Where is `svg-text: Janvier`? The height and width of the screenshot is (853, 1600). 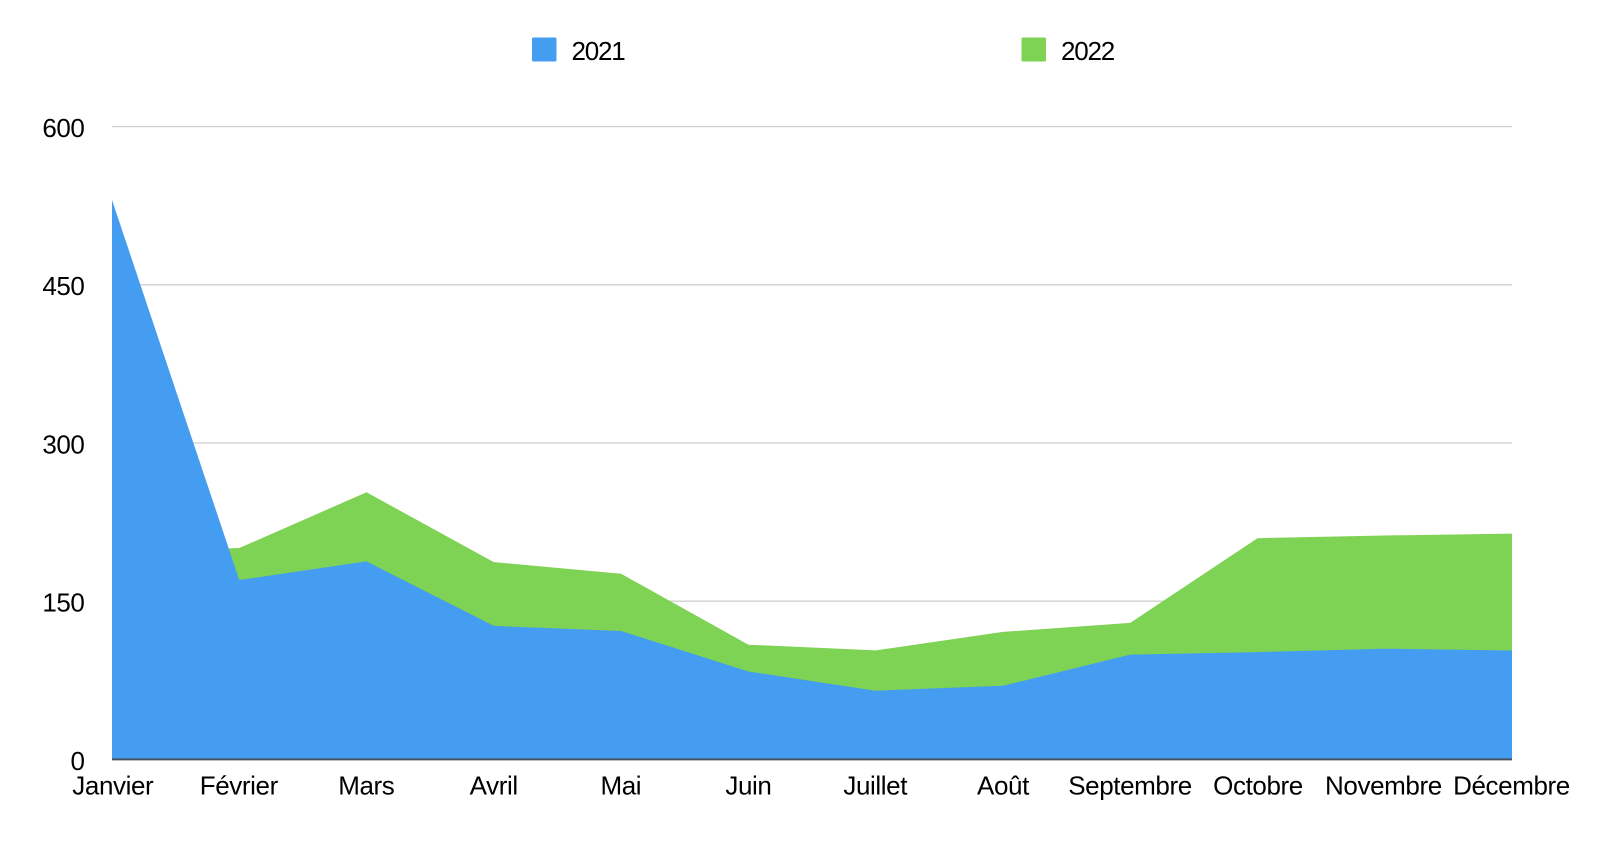
svg-text: Janvier is located at coordinates (113, 786).